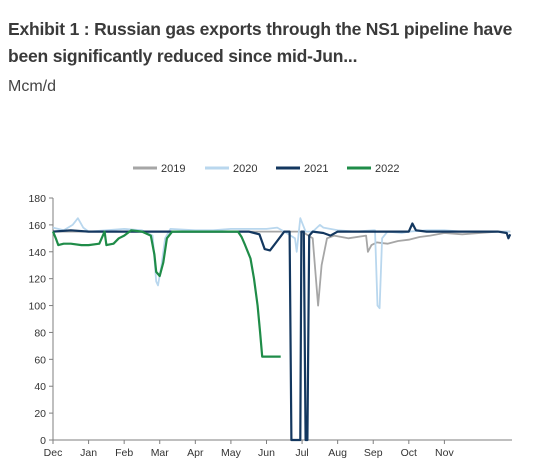 This screenshot has width=554, height=475. I want to click on legend-label-2021: 2021, so click(316, 169).